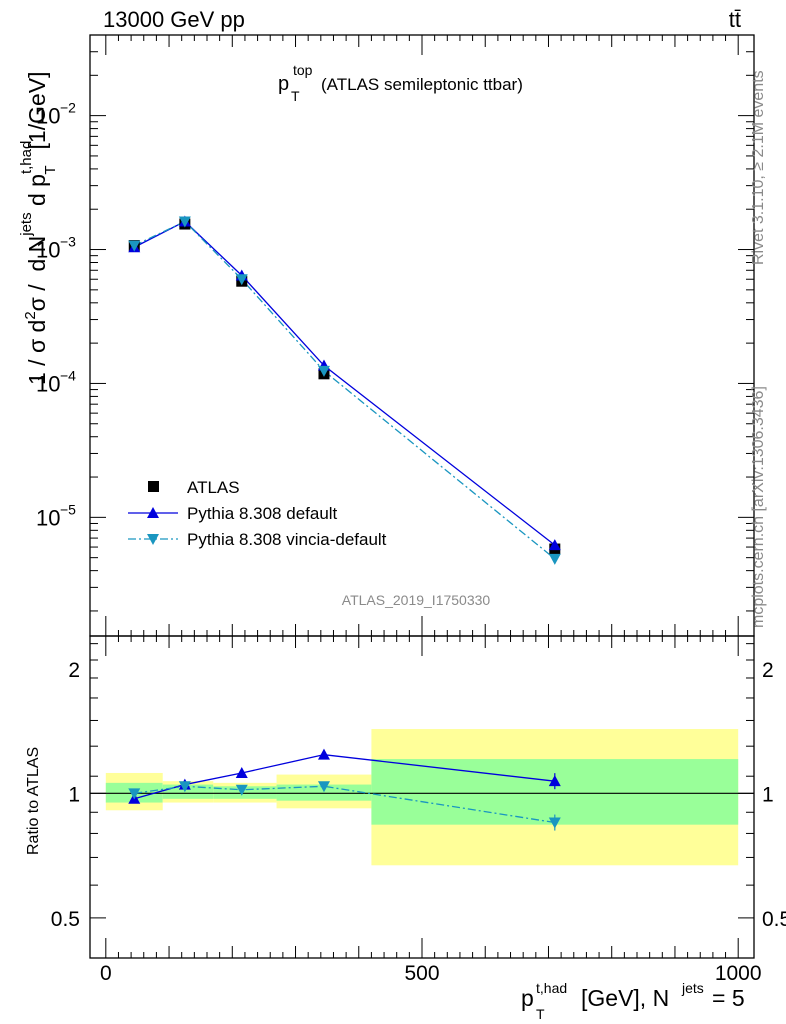  I want to click on legend-atlas-marker, so click(153, 486).